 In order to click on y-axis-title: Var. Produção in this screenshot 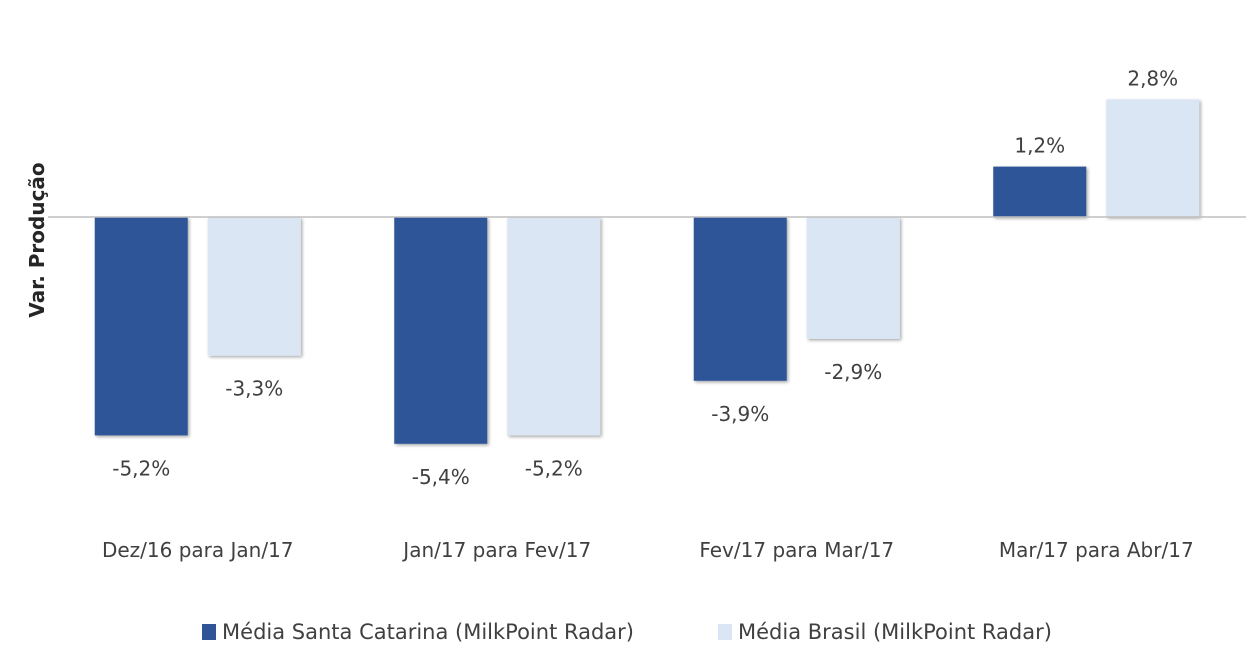, I will do `click(37, 239)`.